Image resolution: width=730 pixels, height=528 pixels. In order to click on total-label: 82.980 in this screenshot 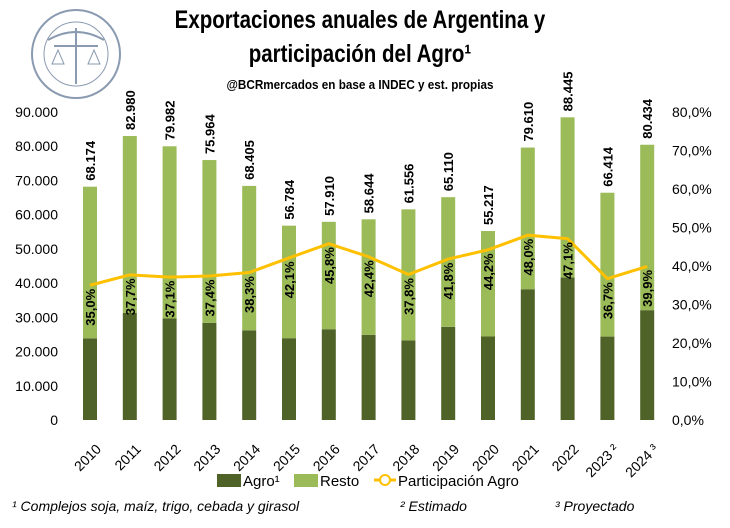, I will do `click(130, 110)`.